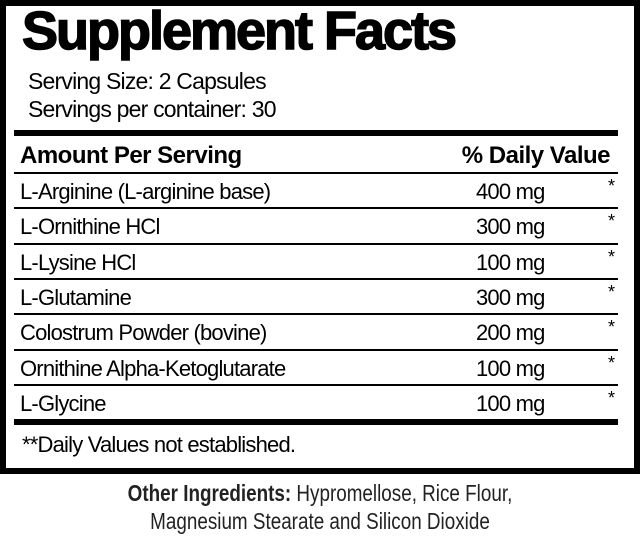  I want to click on panel-title: Supplement Facts, so click(239, 31).